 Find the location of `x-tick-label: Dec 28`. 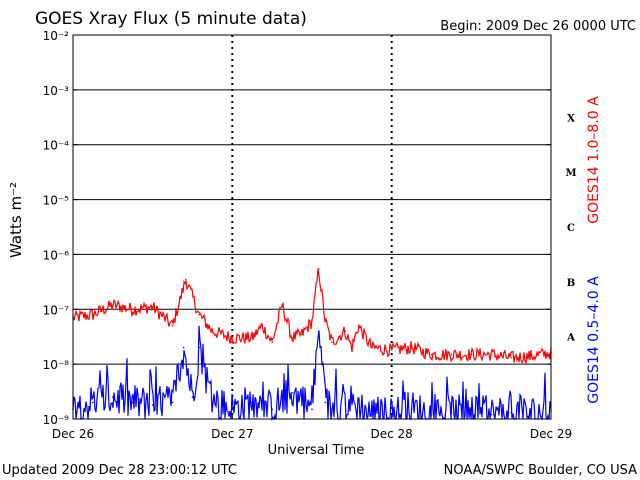

x-tick-label: Dec 28 is located at coordinates (392, 434).